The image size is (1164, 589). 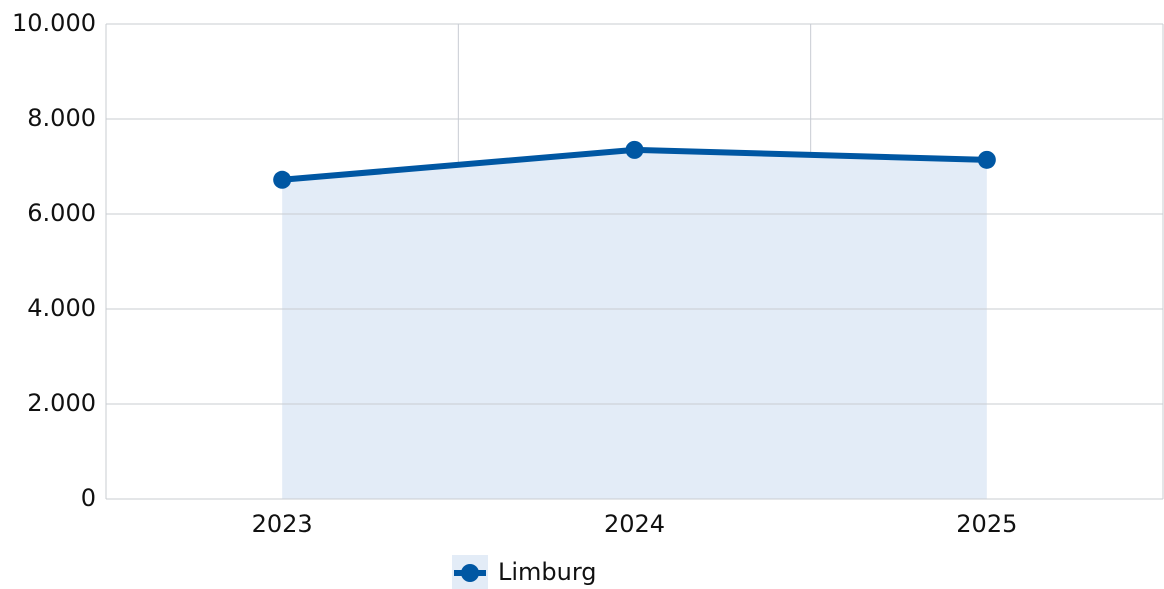 What do you see at coordinates (61, 213) in the screenshot?
I see `y-tick-label: 6.000` at bounding box center [61, 213].